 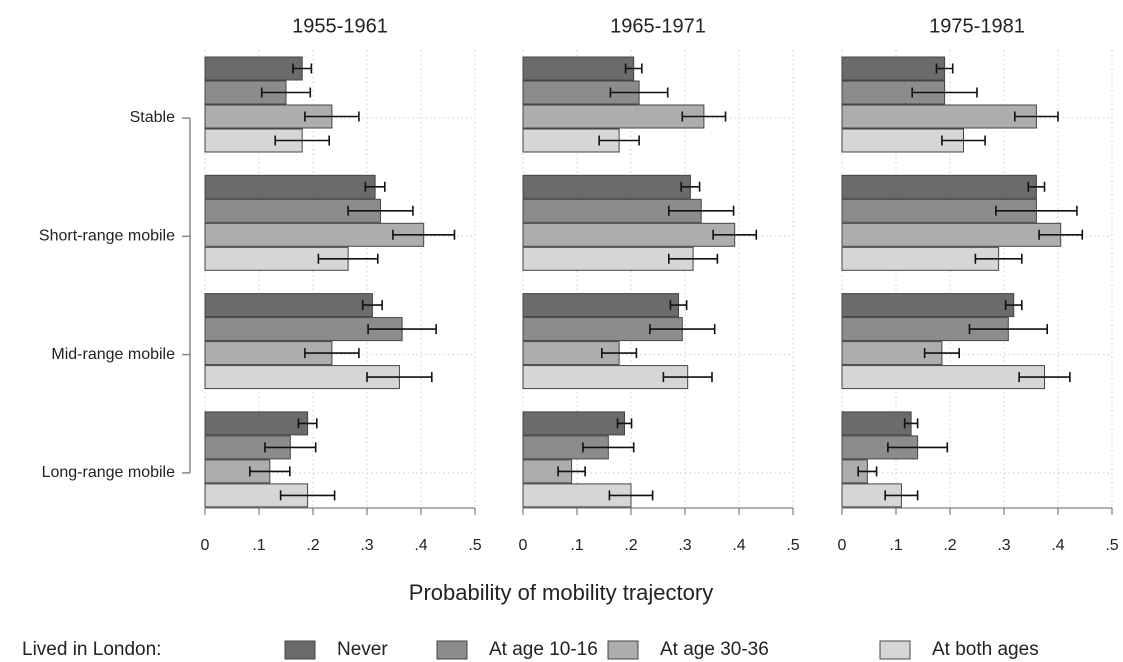 What do you see at coordinates (340, 26) in the screenshot?
I see `panel-title: 1955-1961` at bounding box center [340, 26].